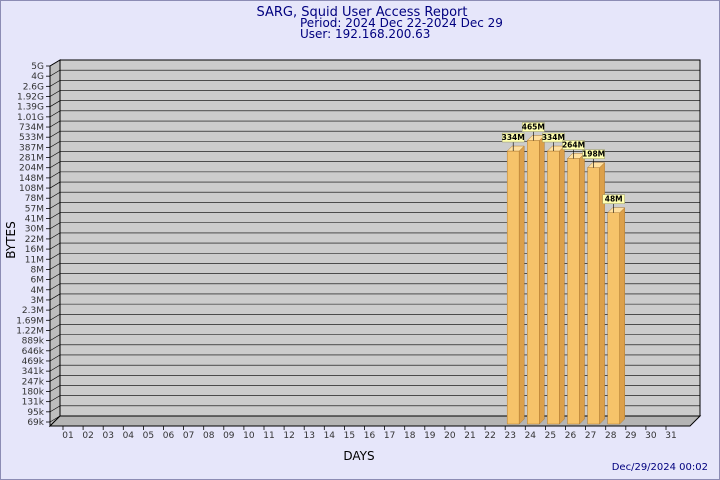  What do you see at coordinates (35, 413) in the screenshot?
I see `y-tick-label: 95k` at bounding box center [35, 413].